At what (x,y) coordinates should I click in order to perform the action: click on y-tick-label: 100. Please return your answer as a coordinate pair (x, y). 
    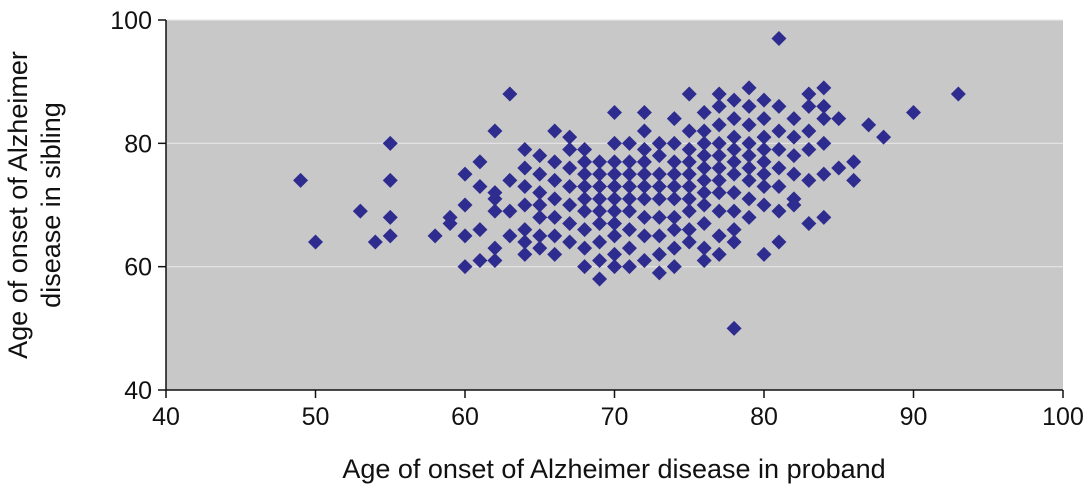
    Looking at the image, I should click on (131, 21).